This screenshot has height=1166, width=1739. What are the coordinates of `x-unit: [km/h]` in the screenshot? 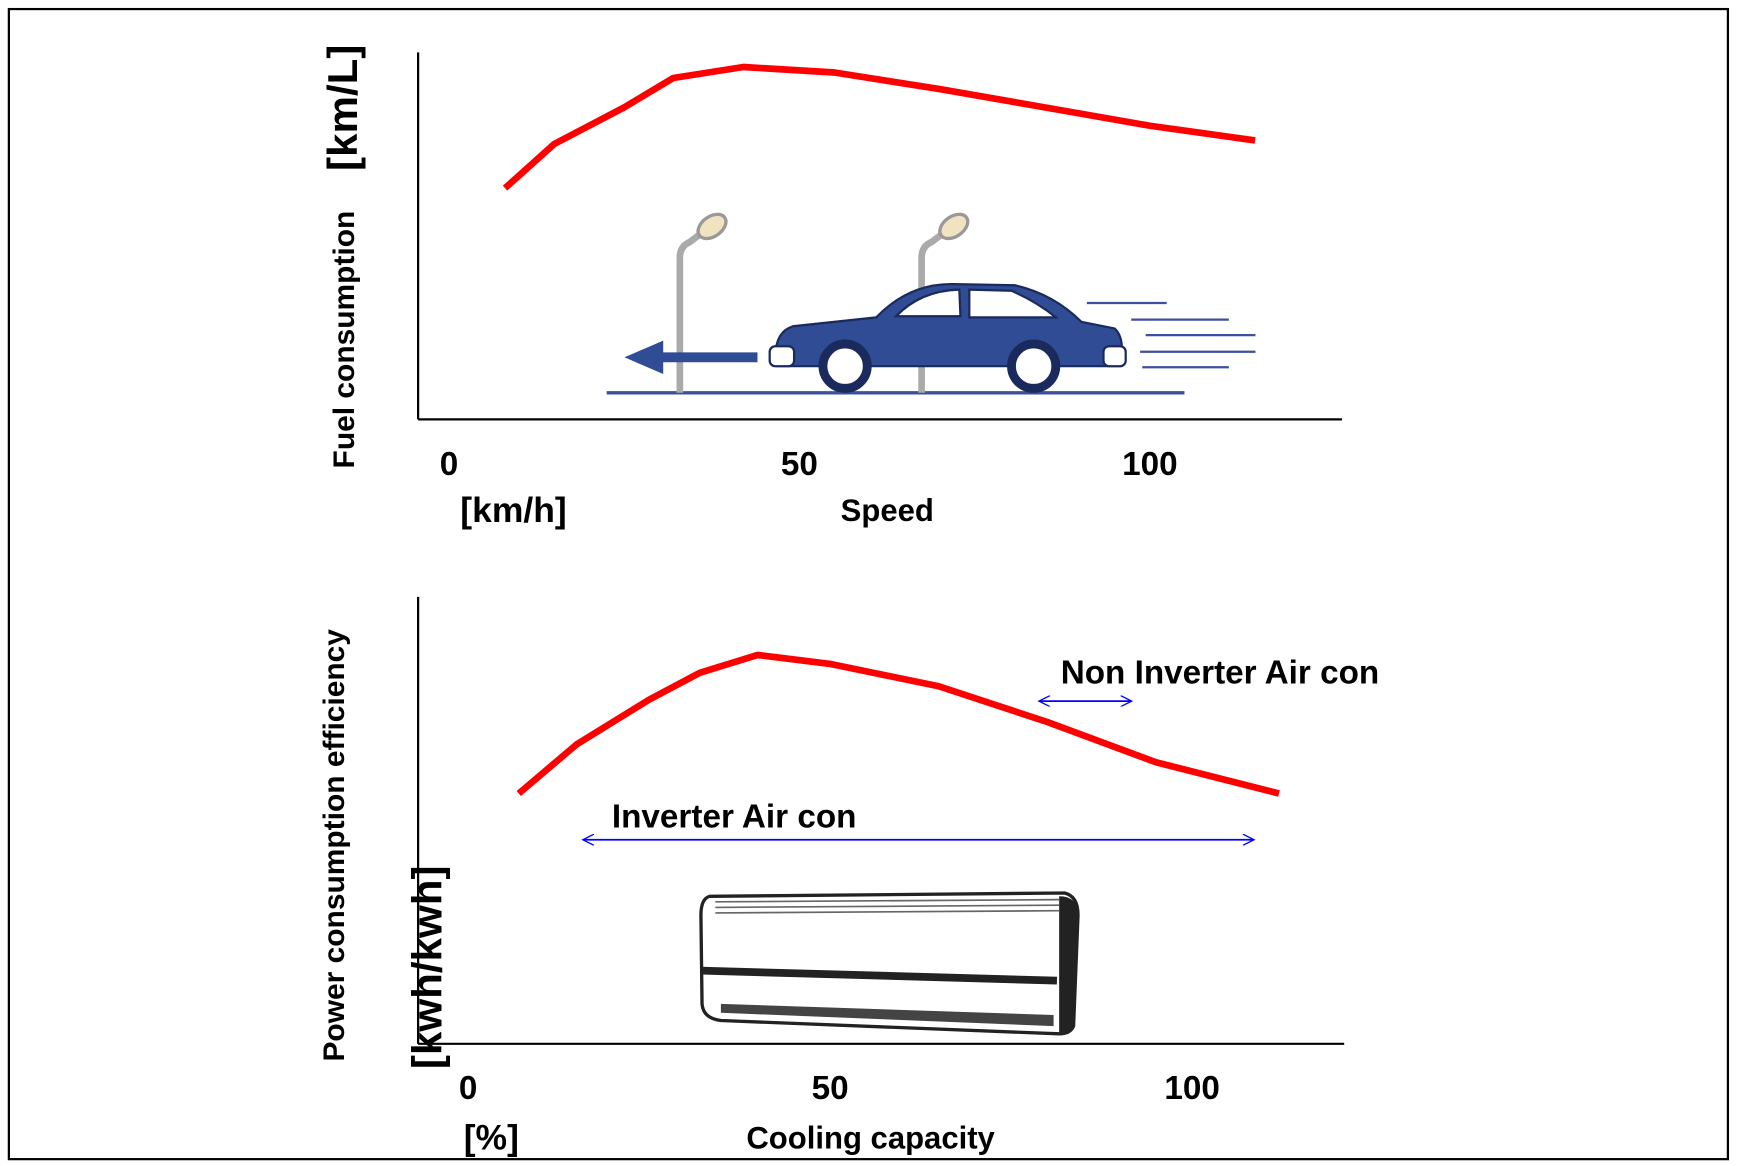 It's located at (513, 510).